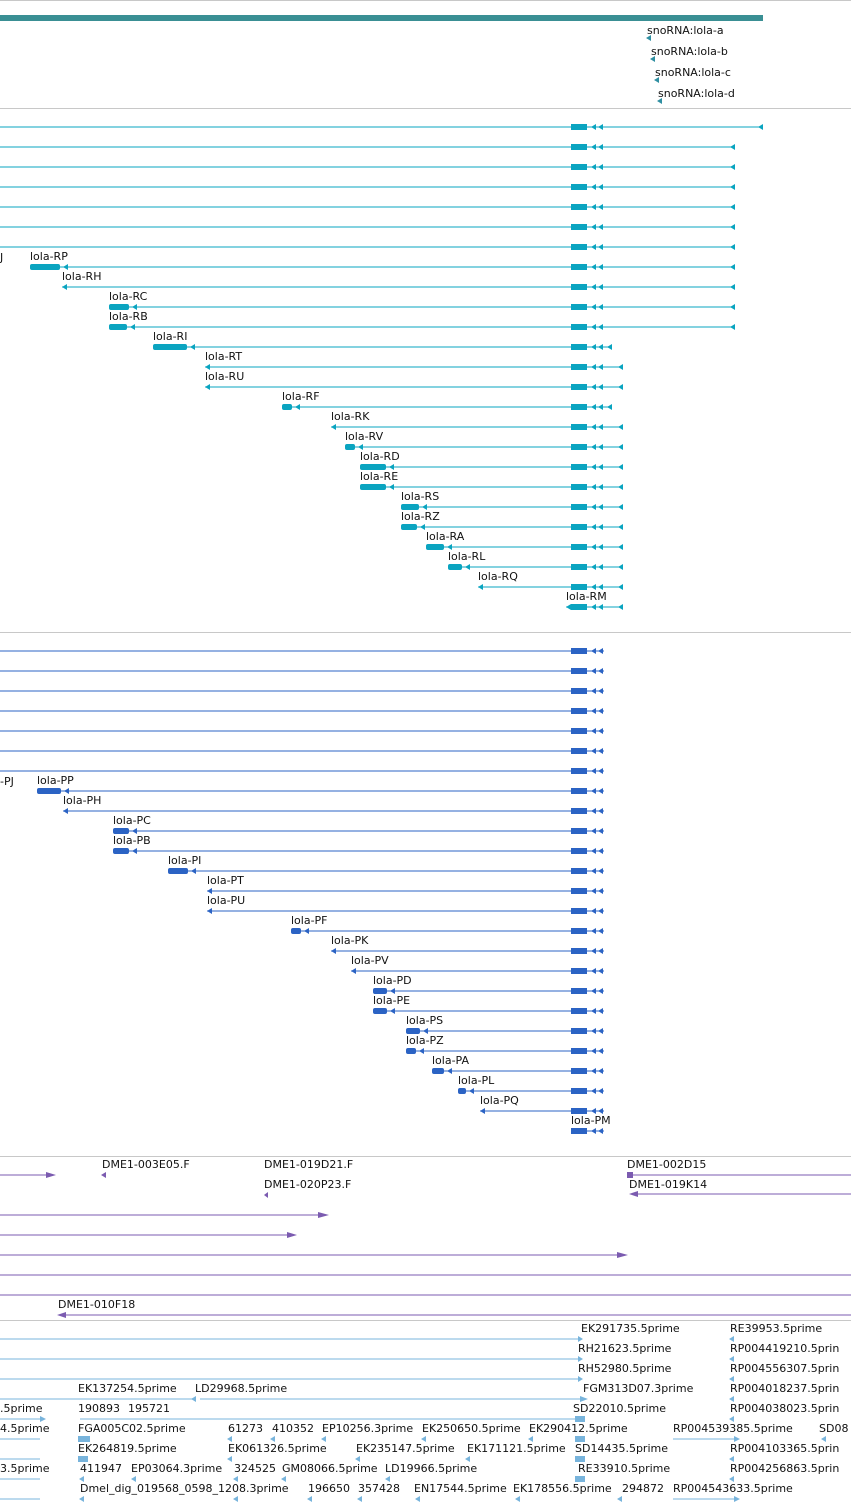  I want to click on transcript-label: lola-RZ, so click(420, 516).